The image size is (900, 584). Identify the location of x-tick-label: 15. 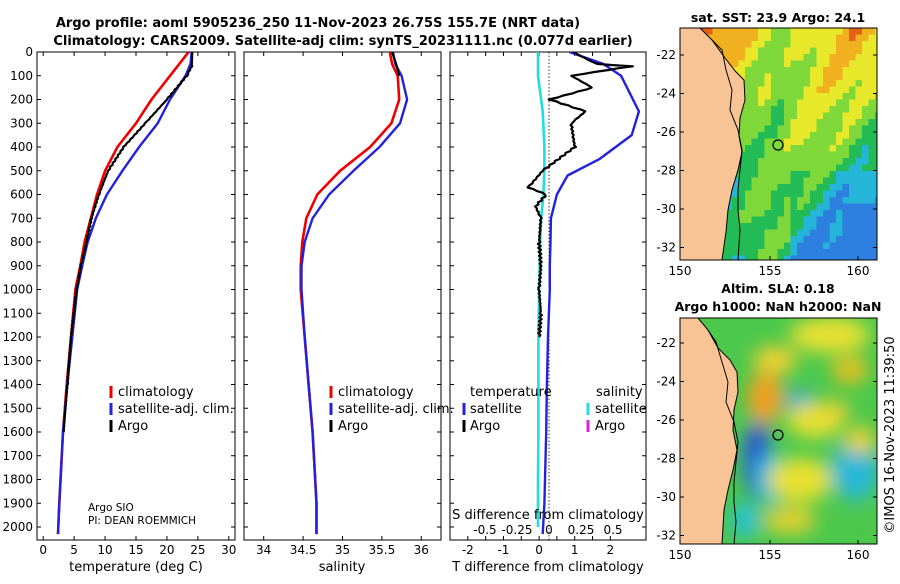
(135, 550).